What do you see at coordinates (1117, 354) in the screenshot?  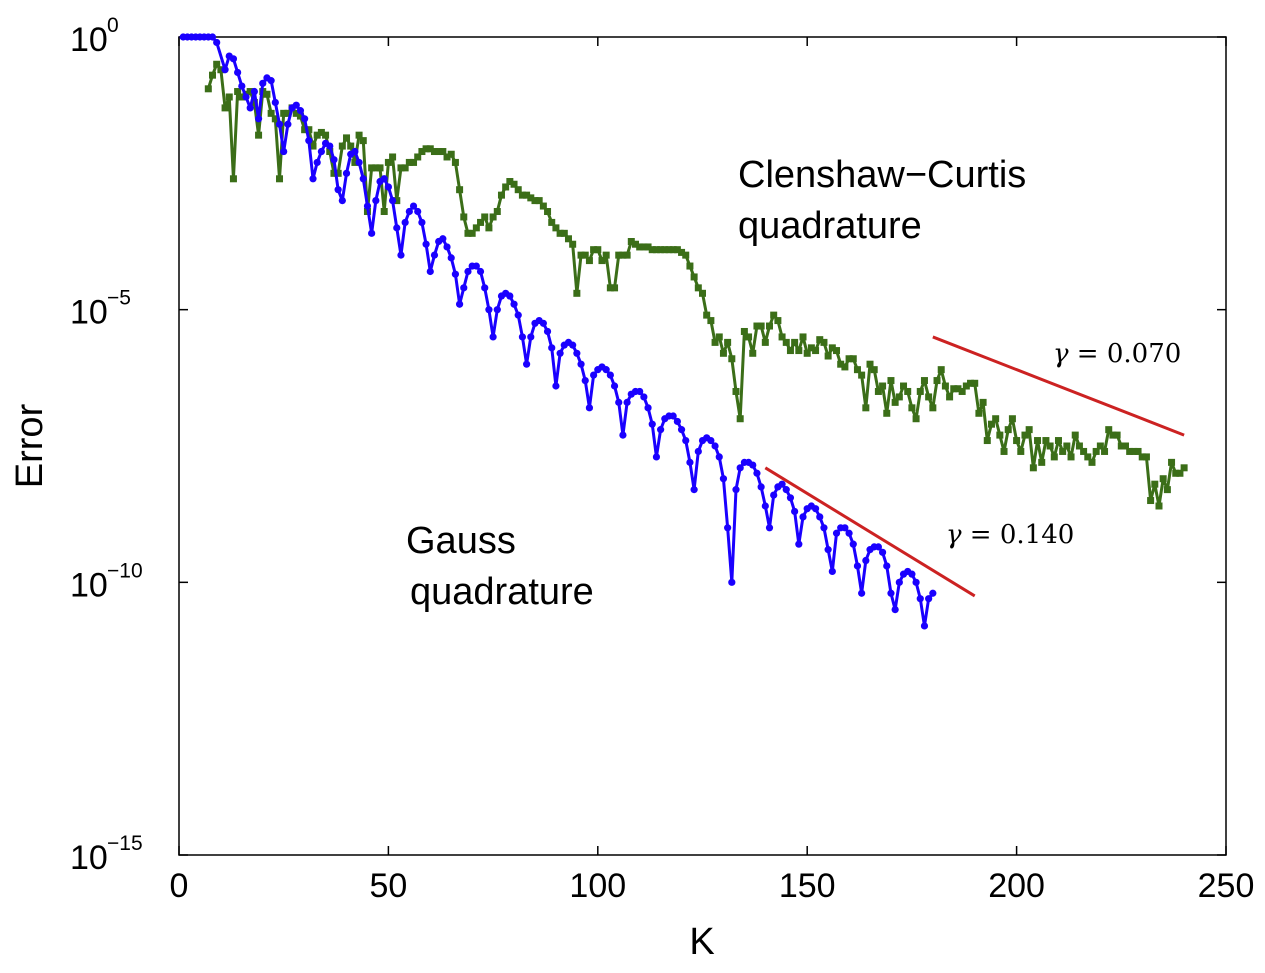 I see `gamma-cc-label: γ = 0.070` at bounding box center [1117, 354].